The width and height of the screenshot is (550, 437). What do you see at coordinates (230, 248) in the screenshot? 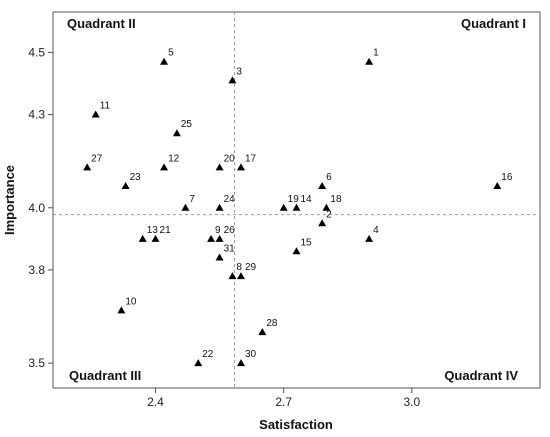
I see `point-label: 31` at bounding box center [230, 248].